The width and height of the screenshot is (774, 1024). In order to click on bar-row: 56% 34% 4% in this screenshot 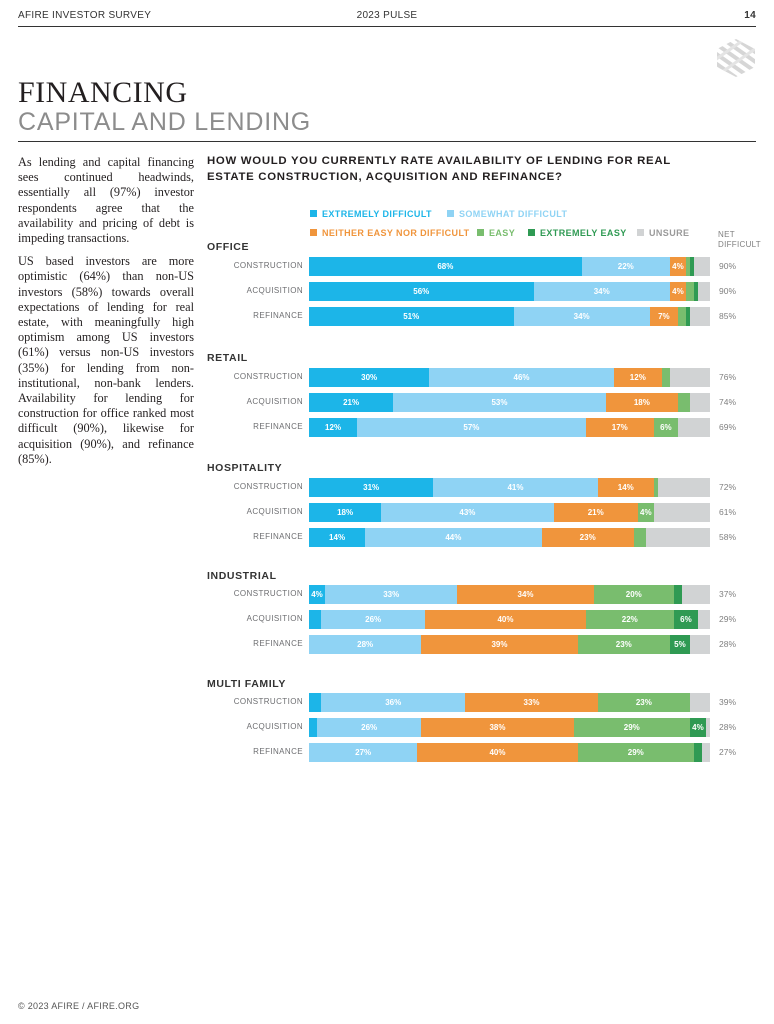, I will do `click(509, 291)`.